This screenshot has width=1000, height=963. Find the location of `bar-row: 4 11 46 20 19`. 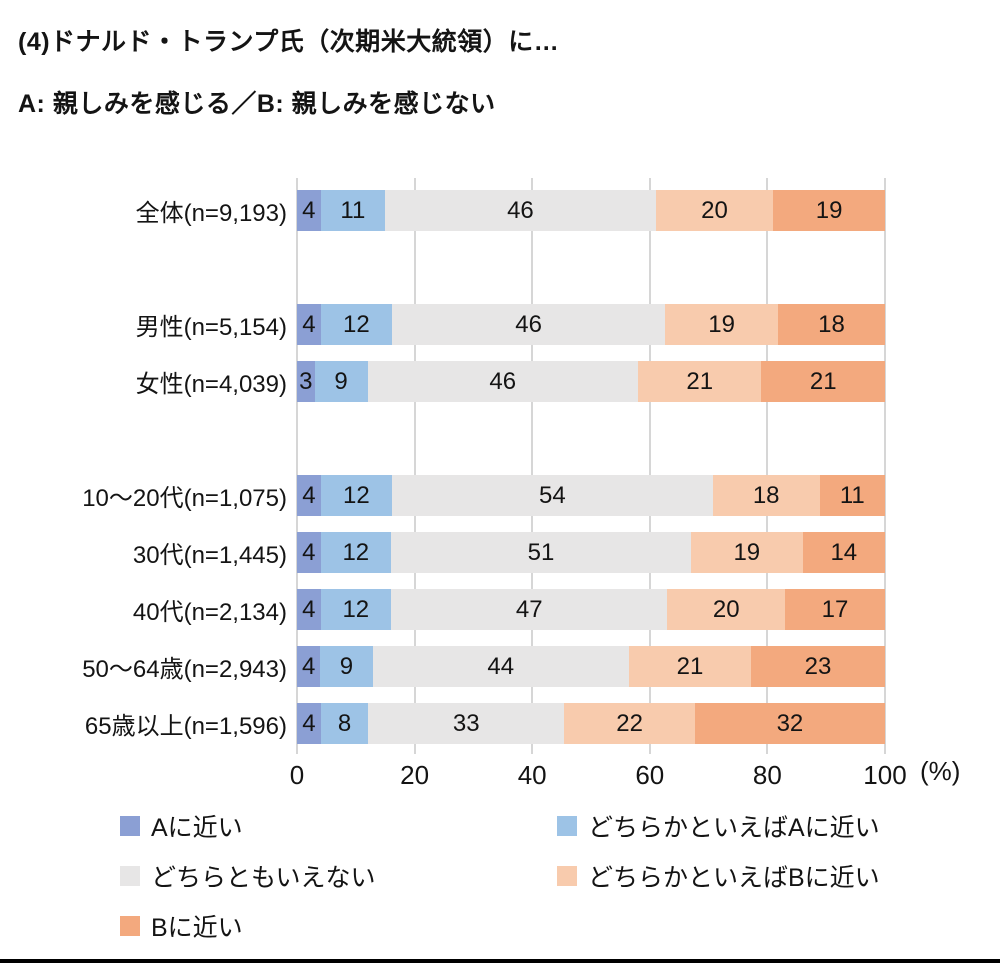

bar-row: 4 11 46 20 19 is located at coordinates (591, 210).